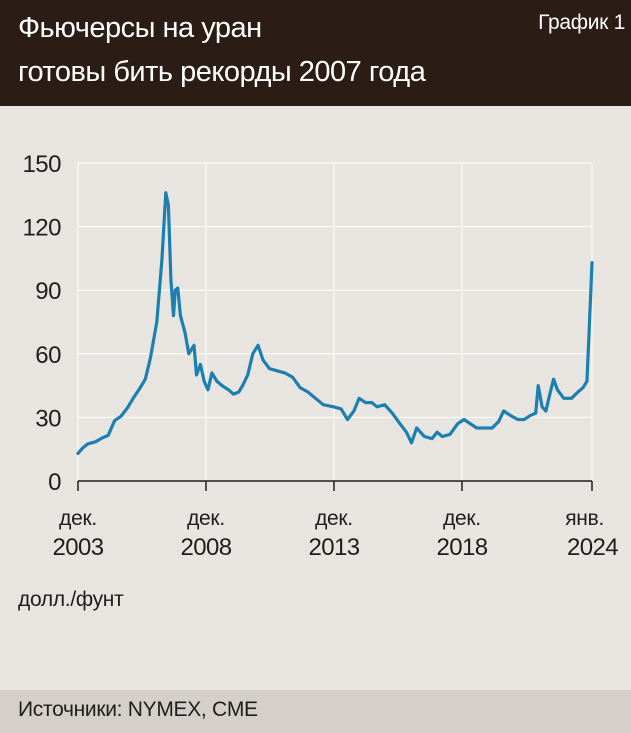  I want to click on y-tick-label: 30, so click(48, 418).